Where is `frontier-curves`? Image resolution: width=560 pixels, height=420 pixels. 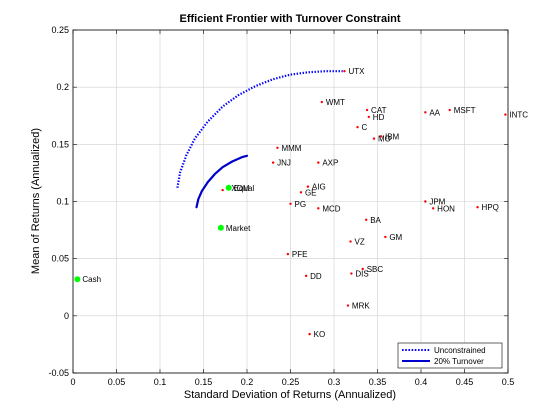 frontier-curves is located at coordinates (259, 139).